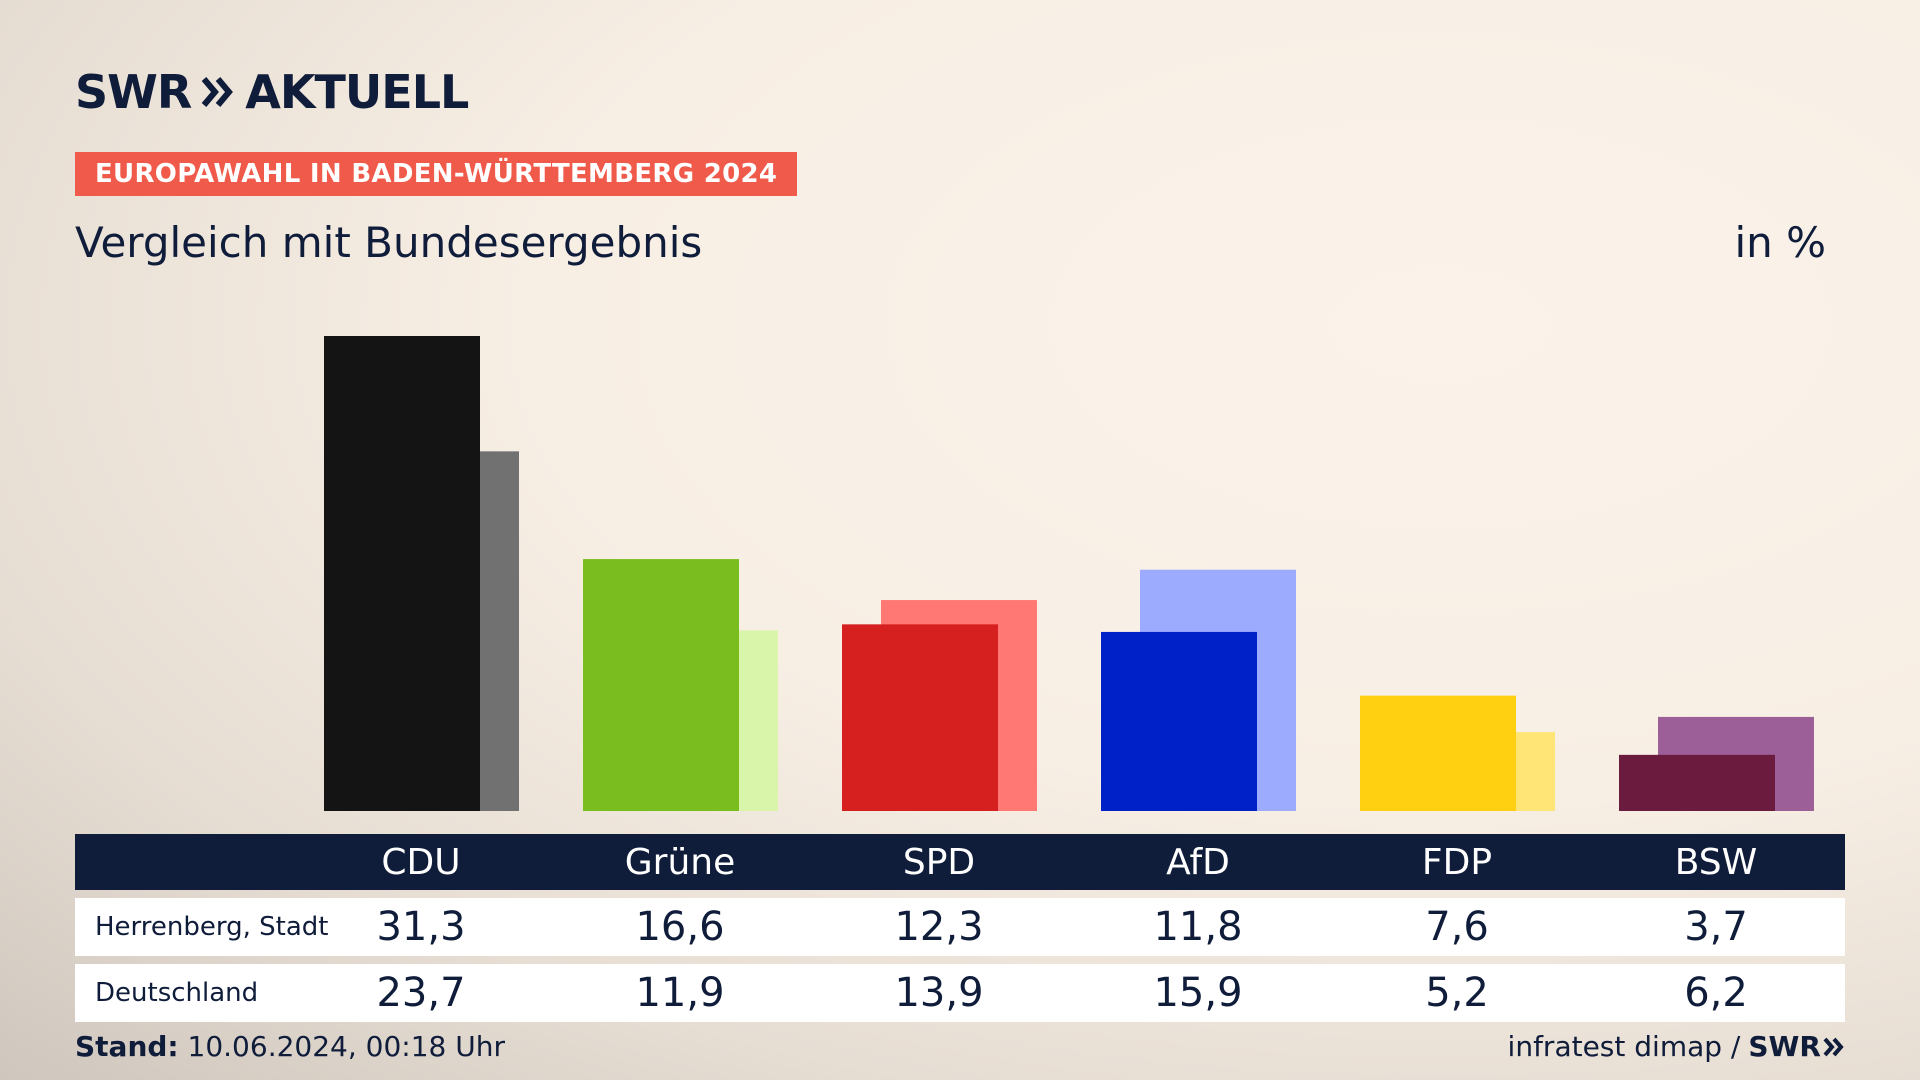 The width and height of the screenshot is (1920, 1080). I want to click on swr-mini-logo: SWR, so click(1796, 1046).